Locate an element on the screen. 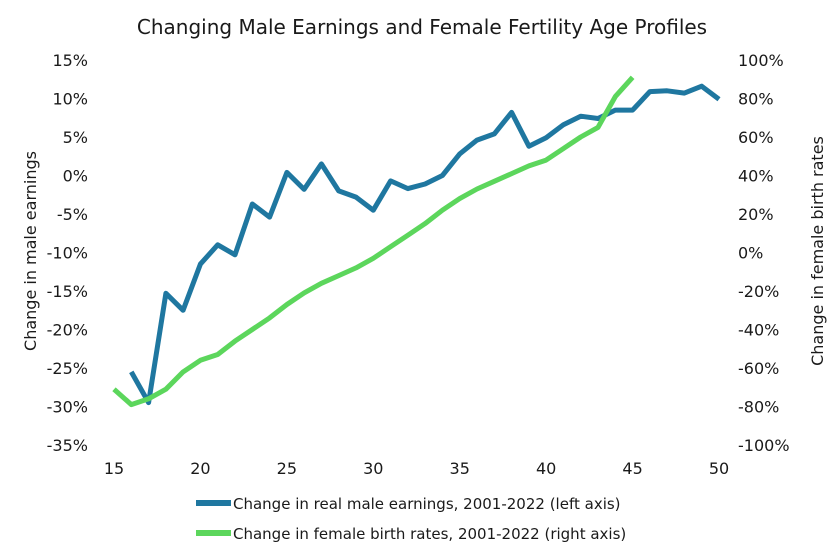 The image size is (839, 555). left-tick-label: -30% is located at coordinates (67, 407).